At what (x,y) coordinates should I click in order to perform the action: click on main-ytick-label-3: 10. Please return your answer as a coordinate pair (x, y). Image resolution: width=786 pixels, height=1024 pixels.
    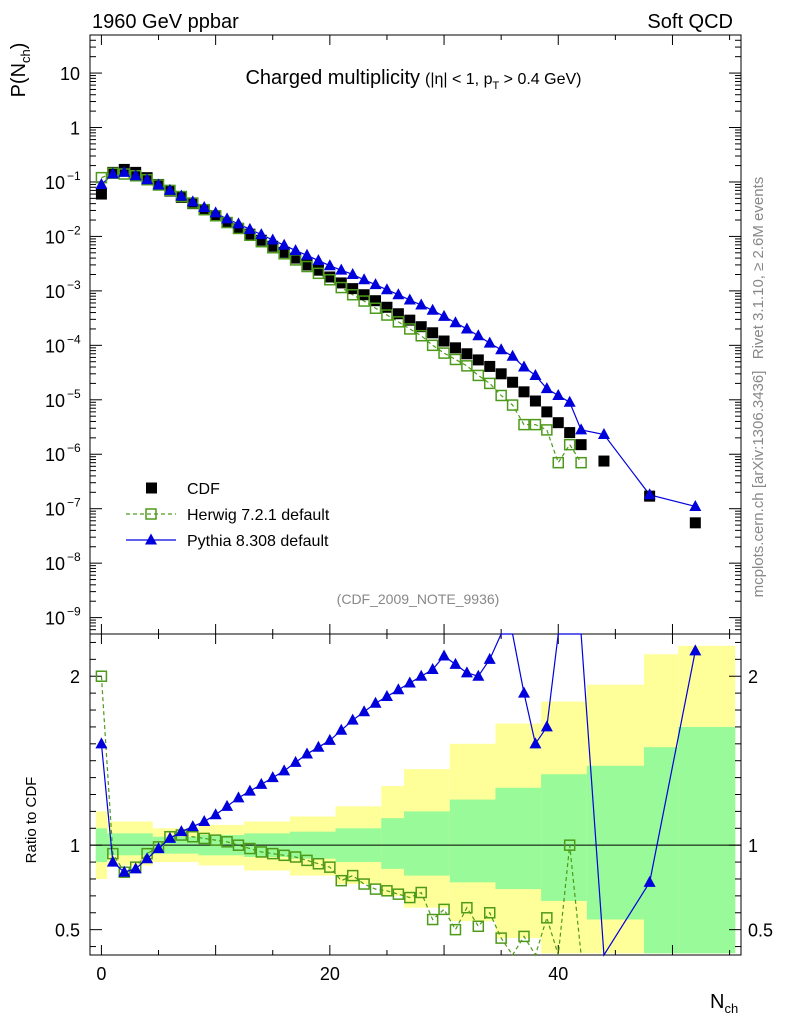
    Looking at the image, I should click on (55, 237).